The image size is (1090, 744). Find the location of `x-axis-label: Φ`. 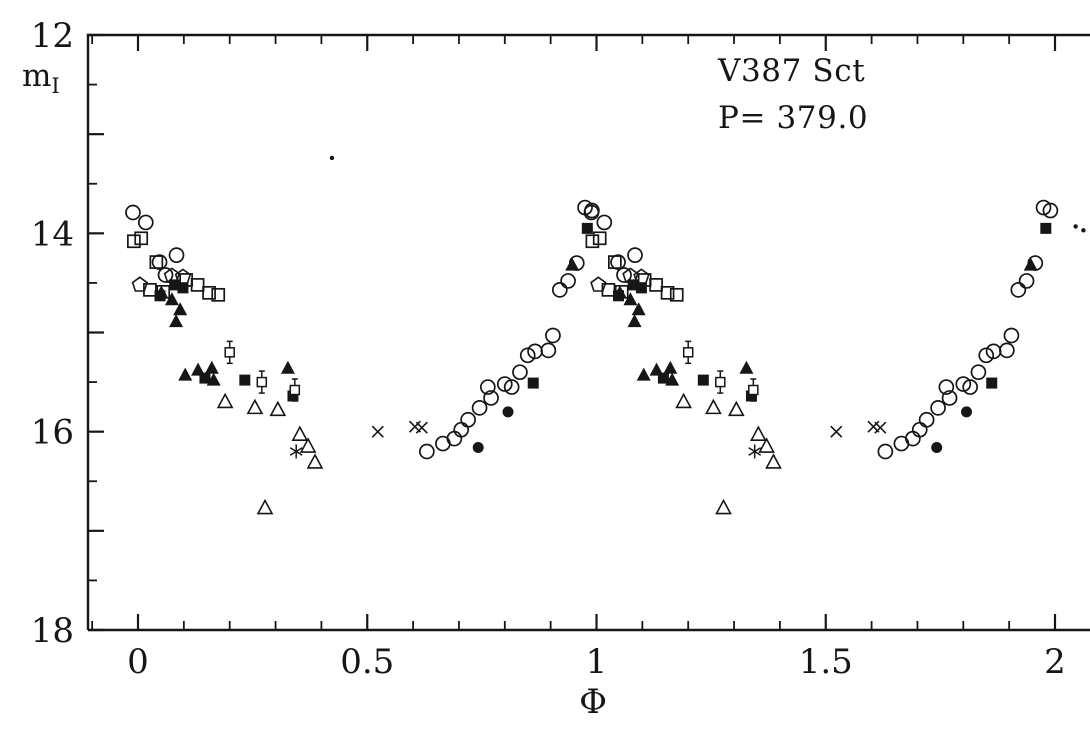

x-axis-label: Φ is located at coordinates (593, 702).